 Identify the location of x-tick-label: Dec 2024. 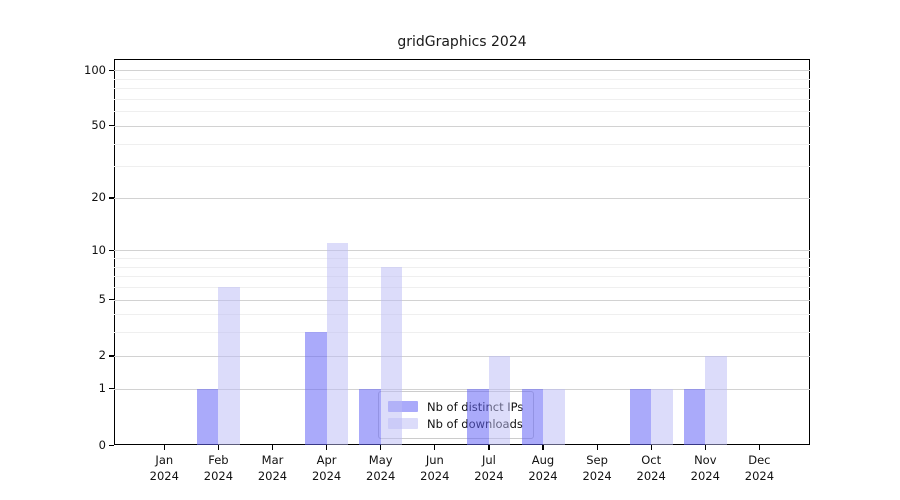
(759, 468).